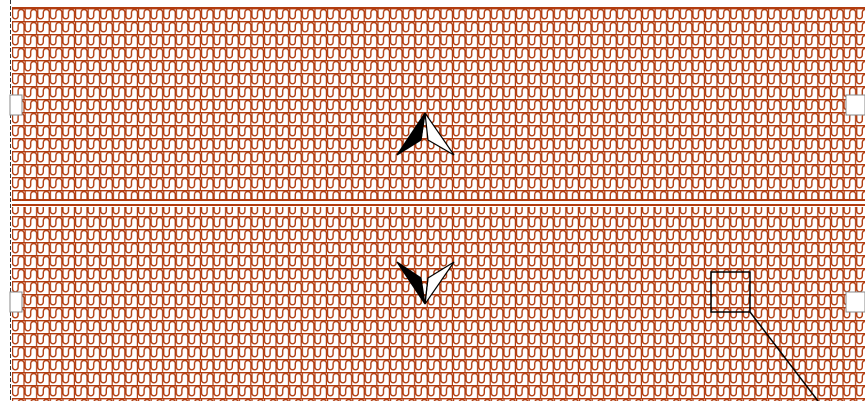 The height and width of the screenshot is (401, 865). Describe the element at coordinates (425, 283) in the screenshot. I see `slope-arrow-down` at that location.